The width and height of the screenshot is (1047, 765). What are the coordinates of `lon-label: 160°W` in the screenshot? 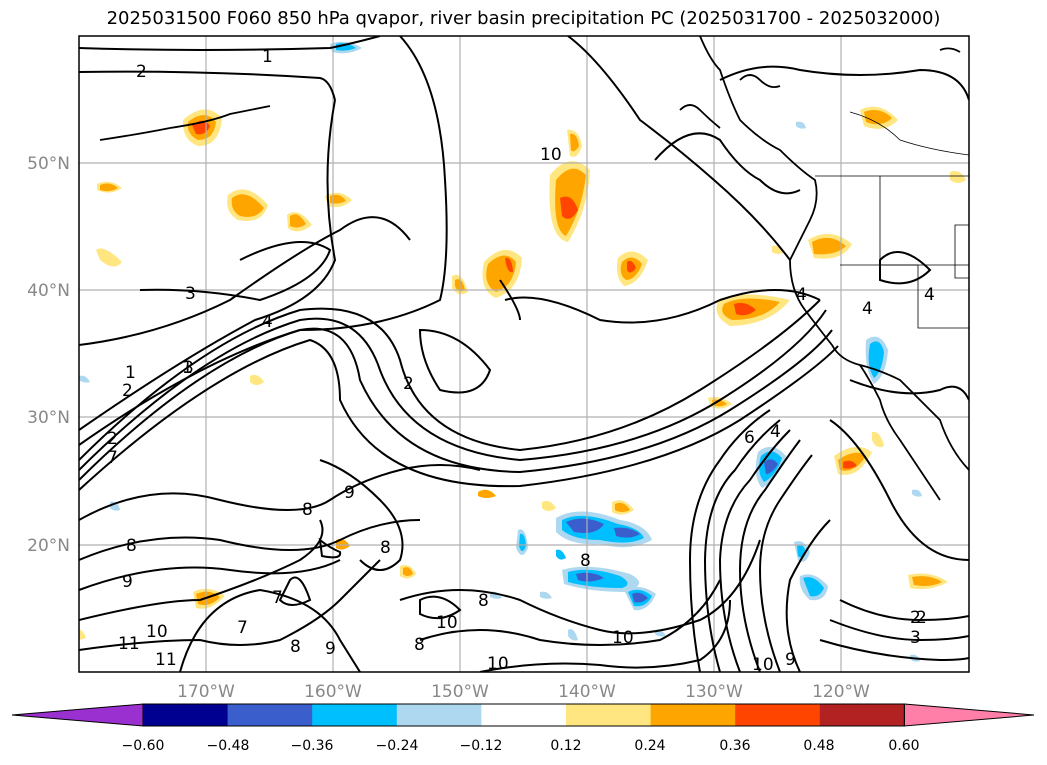 It's located at (333, 692).